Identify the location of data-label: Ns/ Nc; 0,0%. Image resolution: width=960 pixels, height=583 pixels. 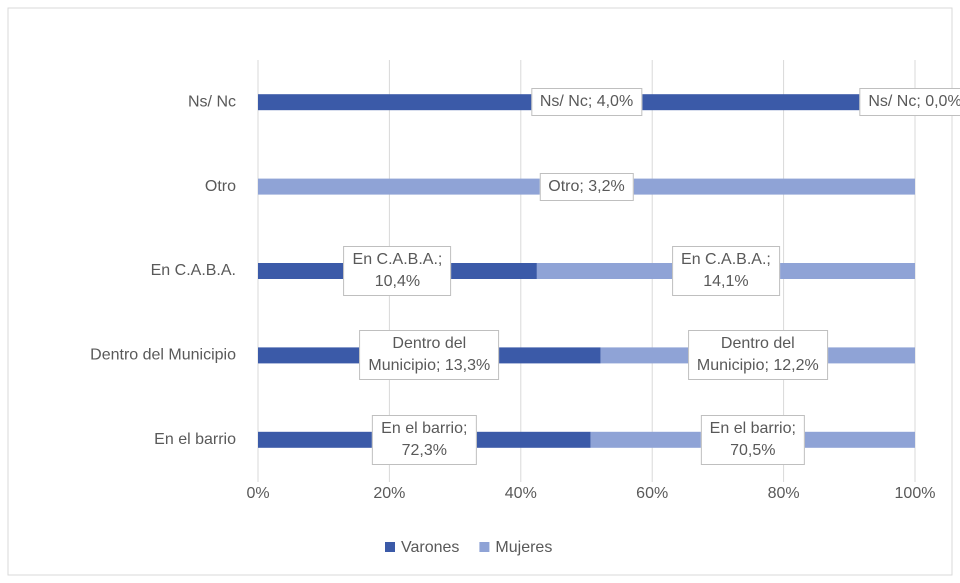
(909, 102).